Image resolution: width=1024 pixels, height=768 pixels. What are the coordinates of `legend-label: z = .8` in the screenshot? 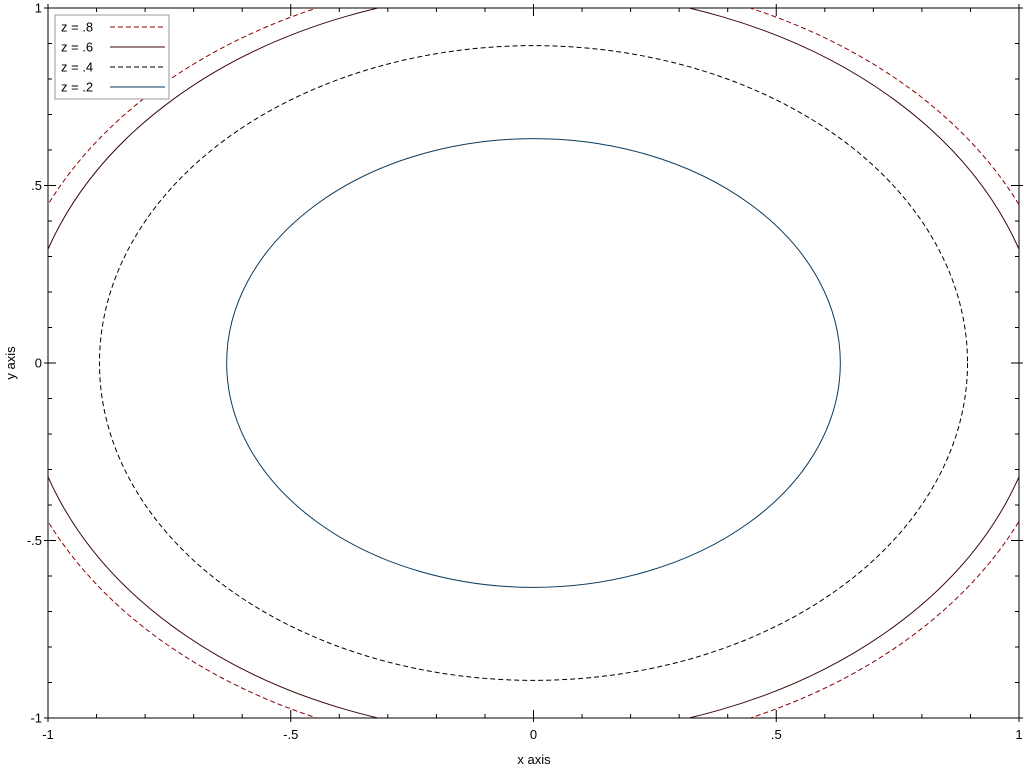 It's located at (77, 27).